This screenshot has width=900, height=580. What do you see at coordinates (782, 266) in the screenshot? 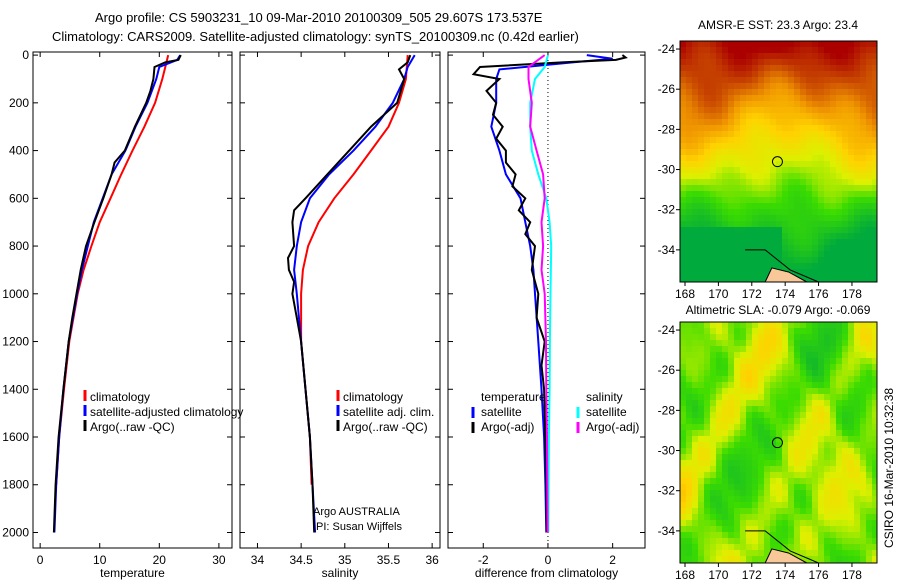
I see `coastline` at bounding box center [782, 266].